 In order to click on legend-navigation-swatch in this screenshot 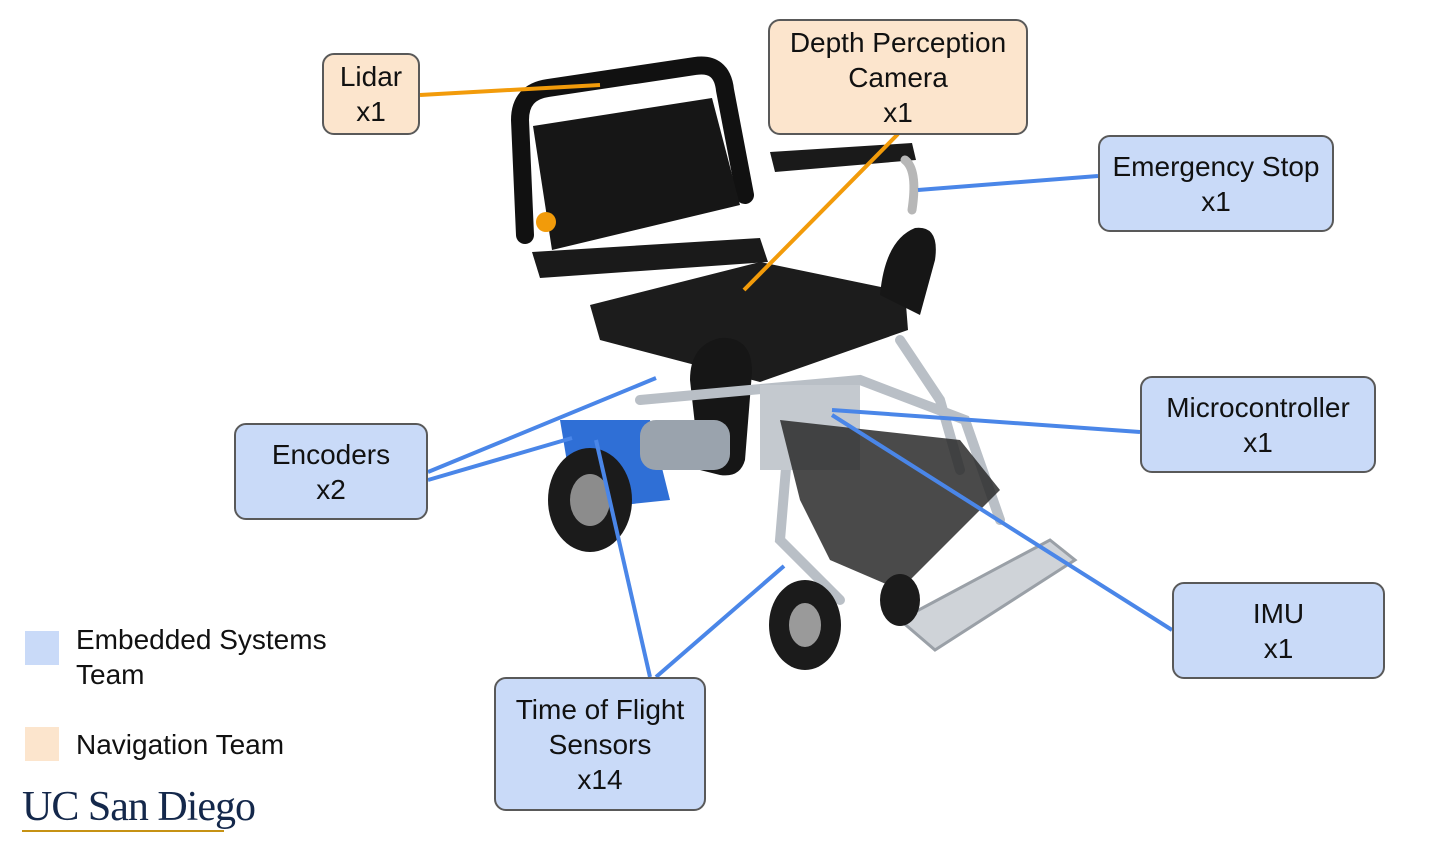, I will do `click(42, 744)`.